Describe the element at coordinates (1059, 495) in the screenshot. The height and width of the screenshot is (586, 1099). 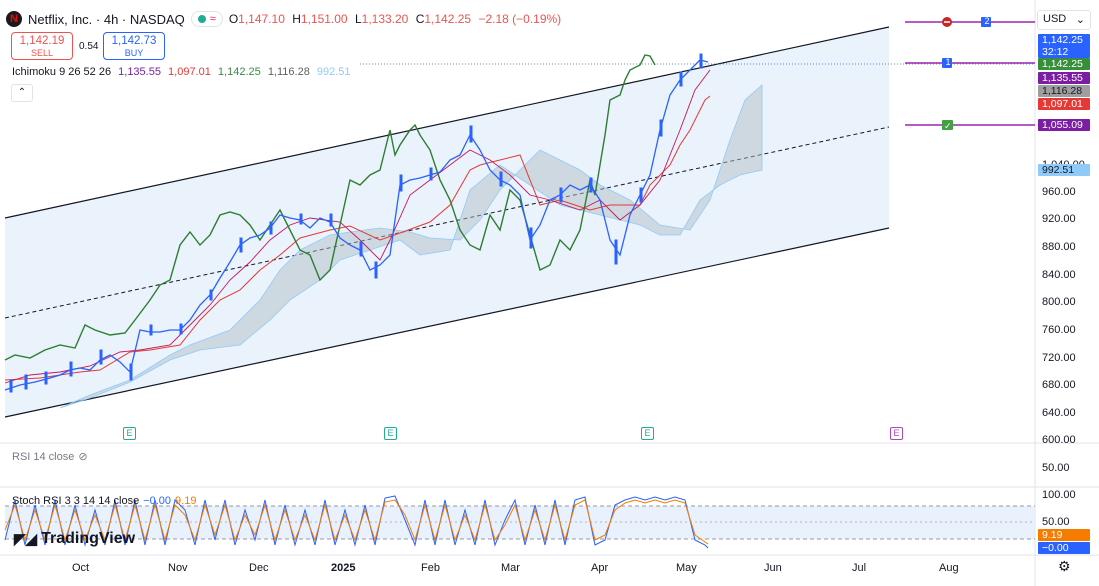
I see `stoch-level-100: 100.00` at that location.